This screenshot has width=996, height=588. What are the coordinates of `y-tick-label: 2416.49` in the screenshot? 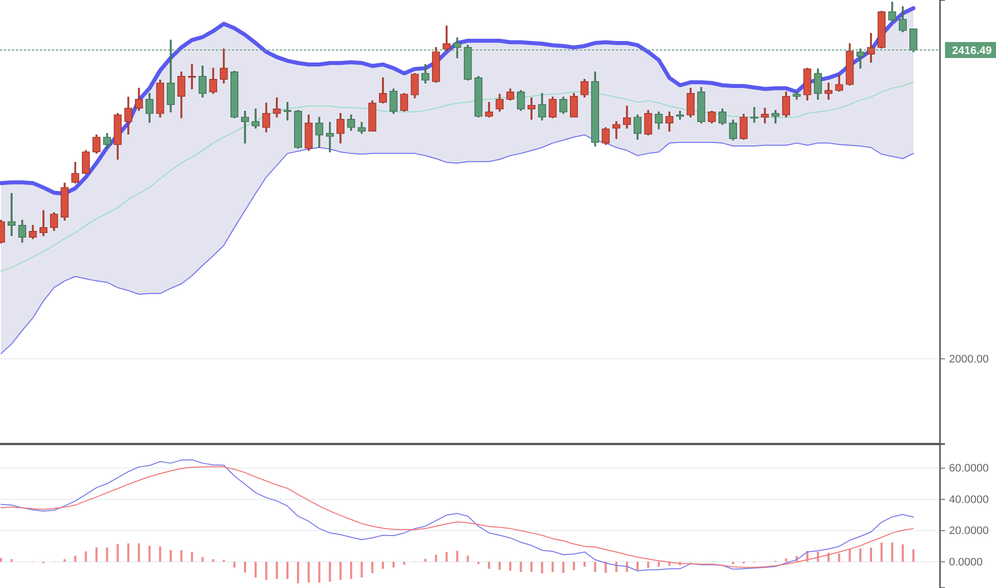 It's located at (972, 50).